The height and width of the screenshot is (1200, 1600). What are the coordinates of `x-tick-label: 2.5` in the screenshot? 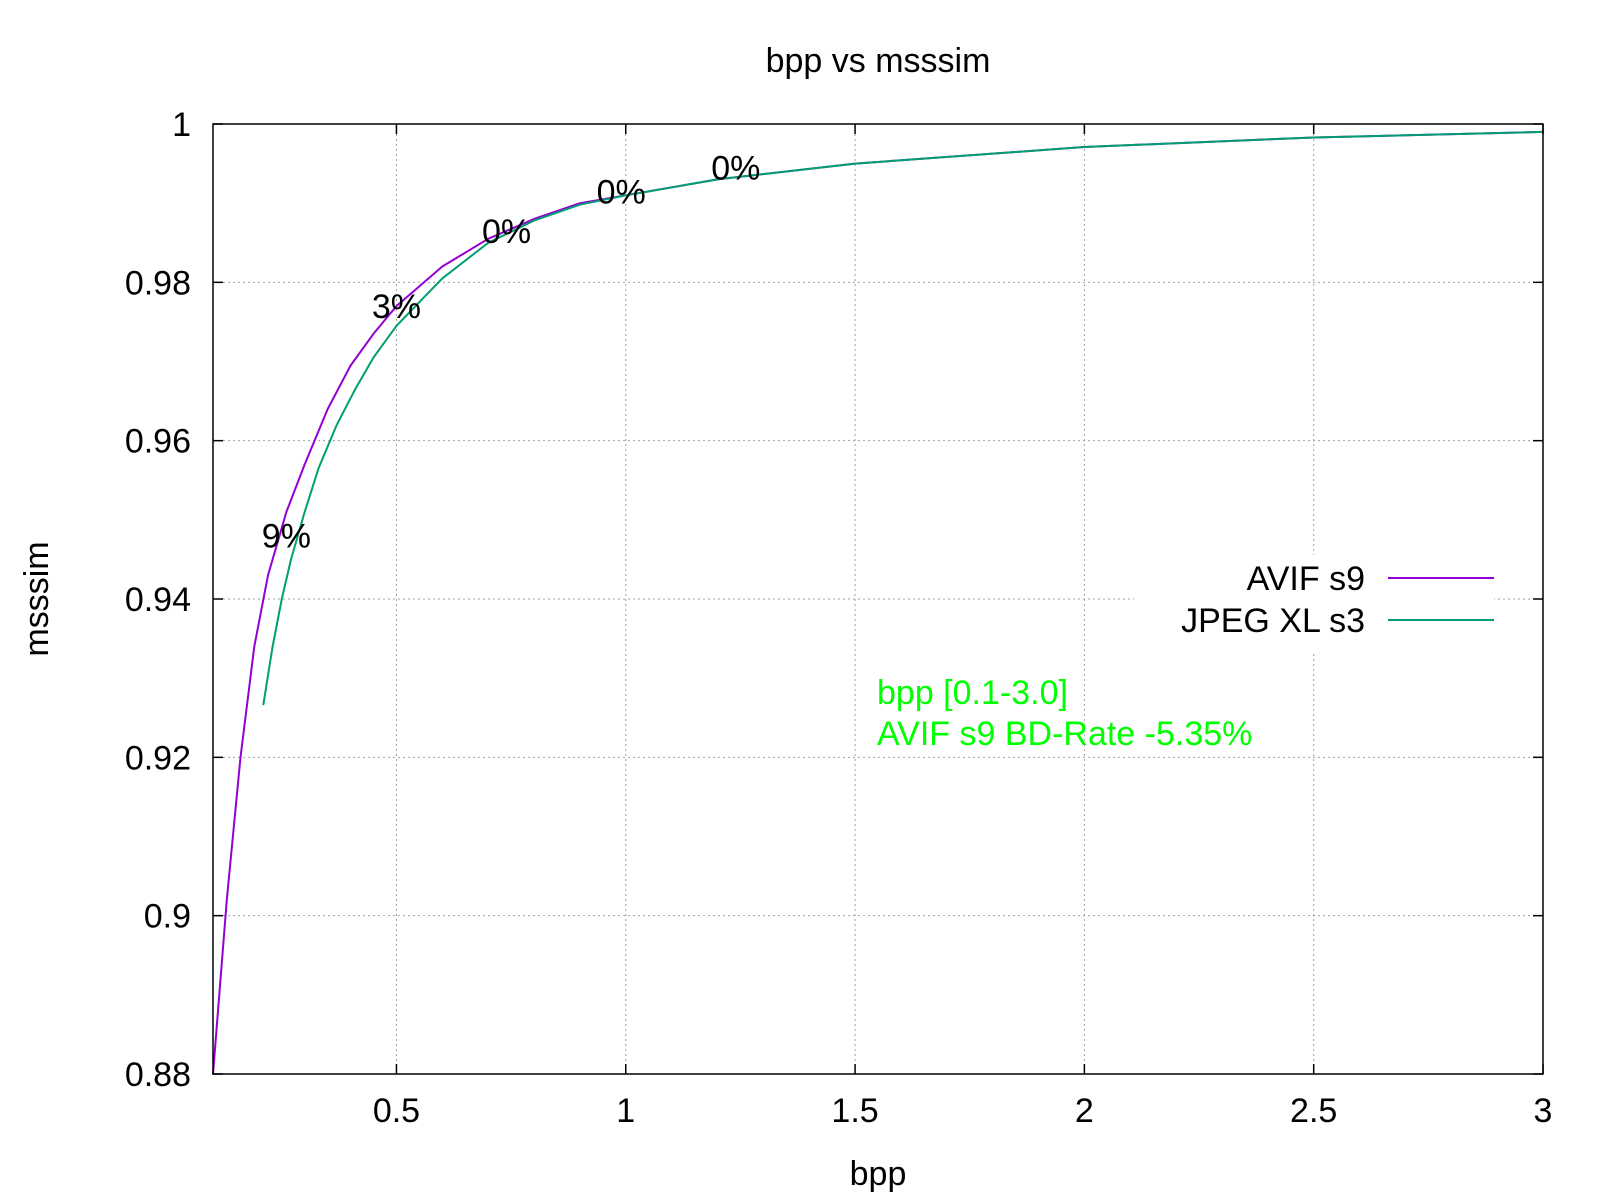 It's located at (1313, 1111).